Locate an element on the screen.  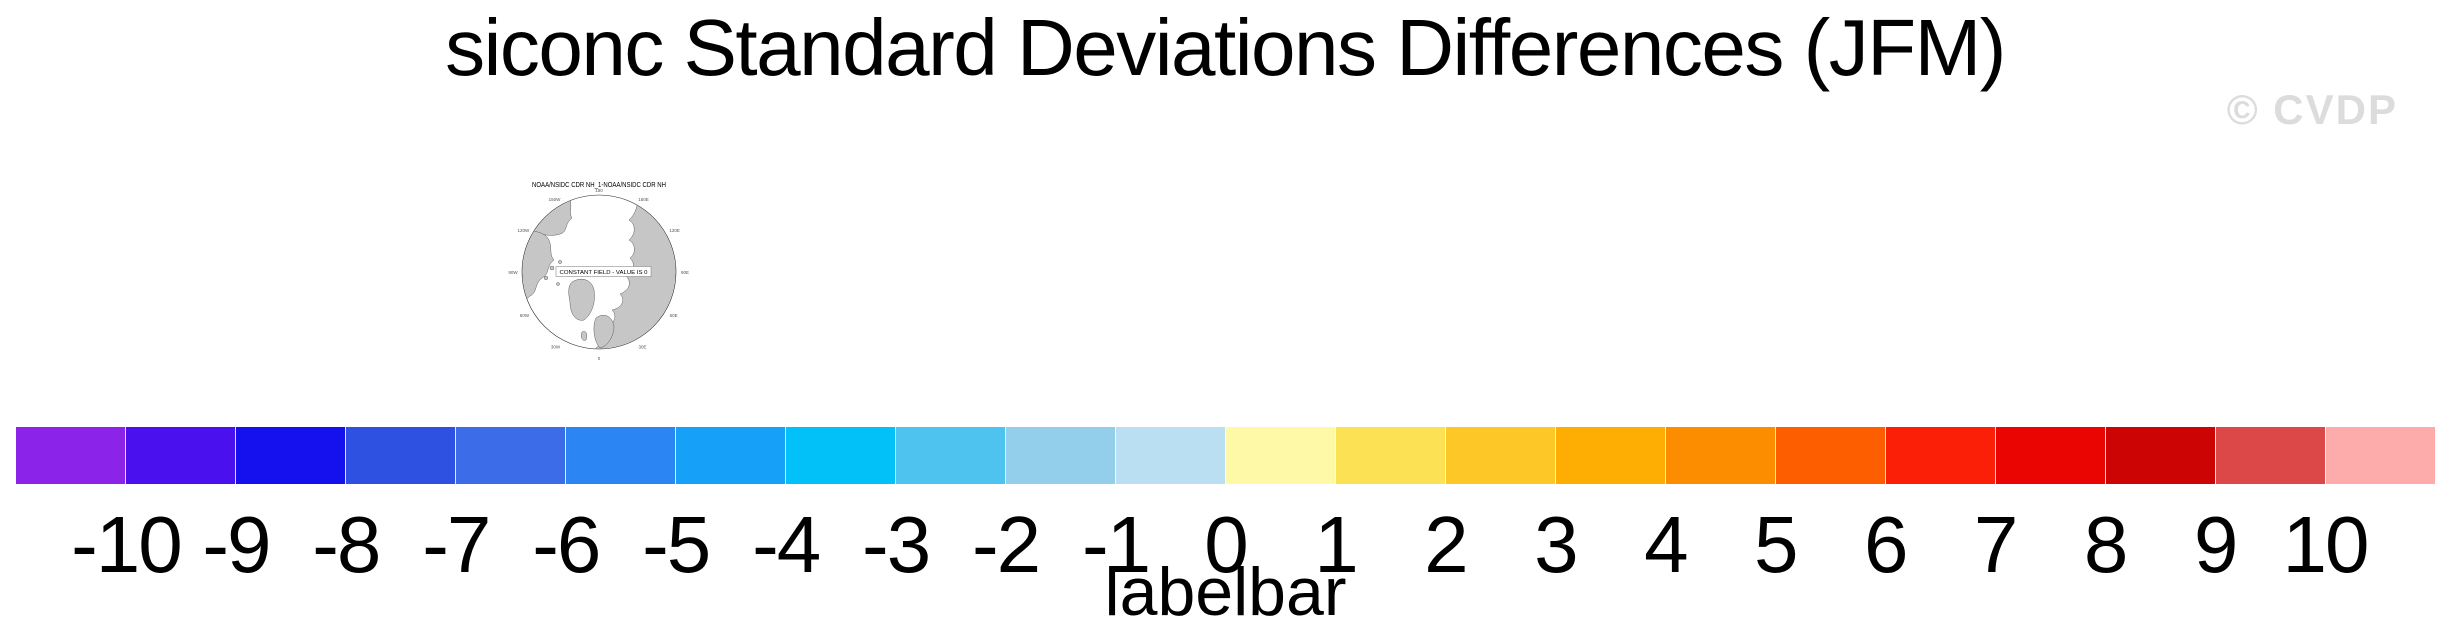
lon-label-120w: 120W is located at coordinates (524, 230).